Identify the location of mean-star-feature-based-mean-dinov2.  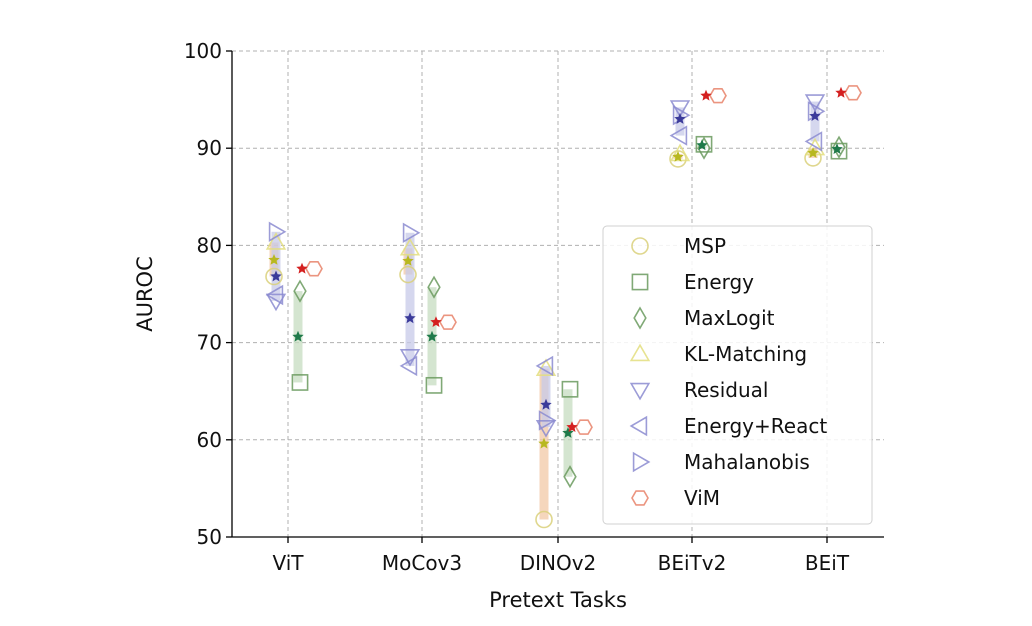
(546, 404).